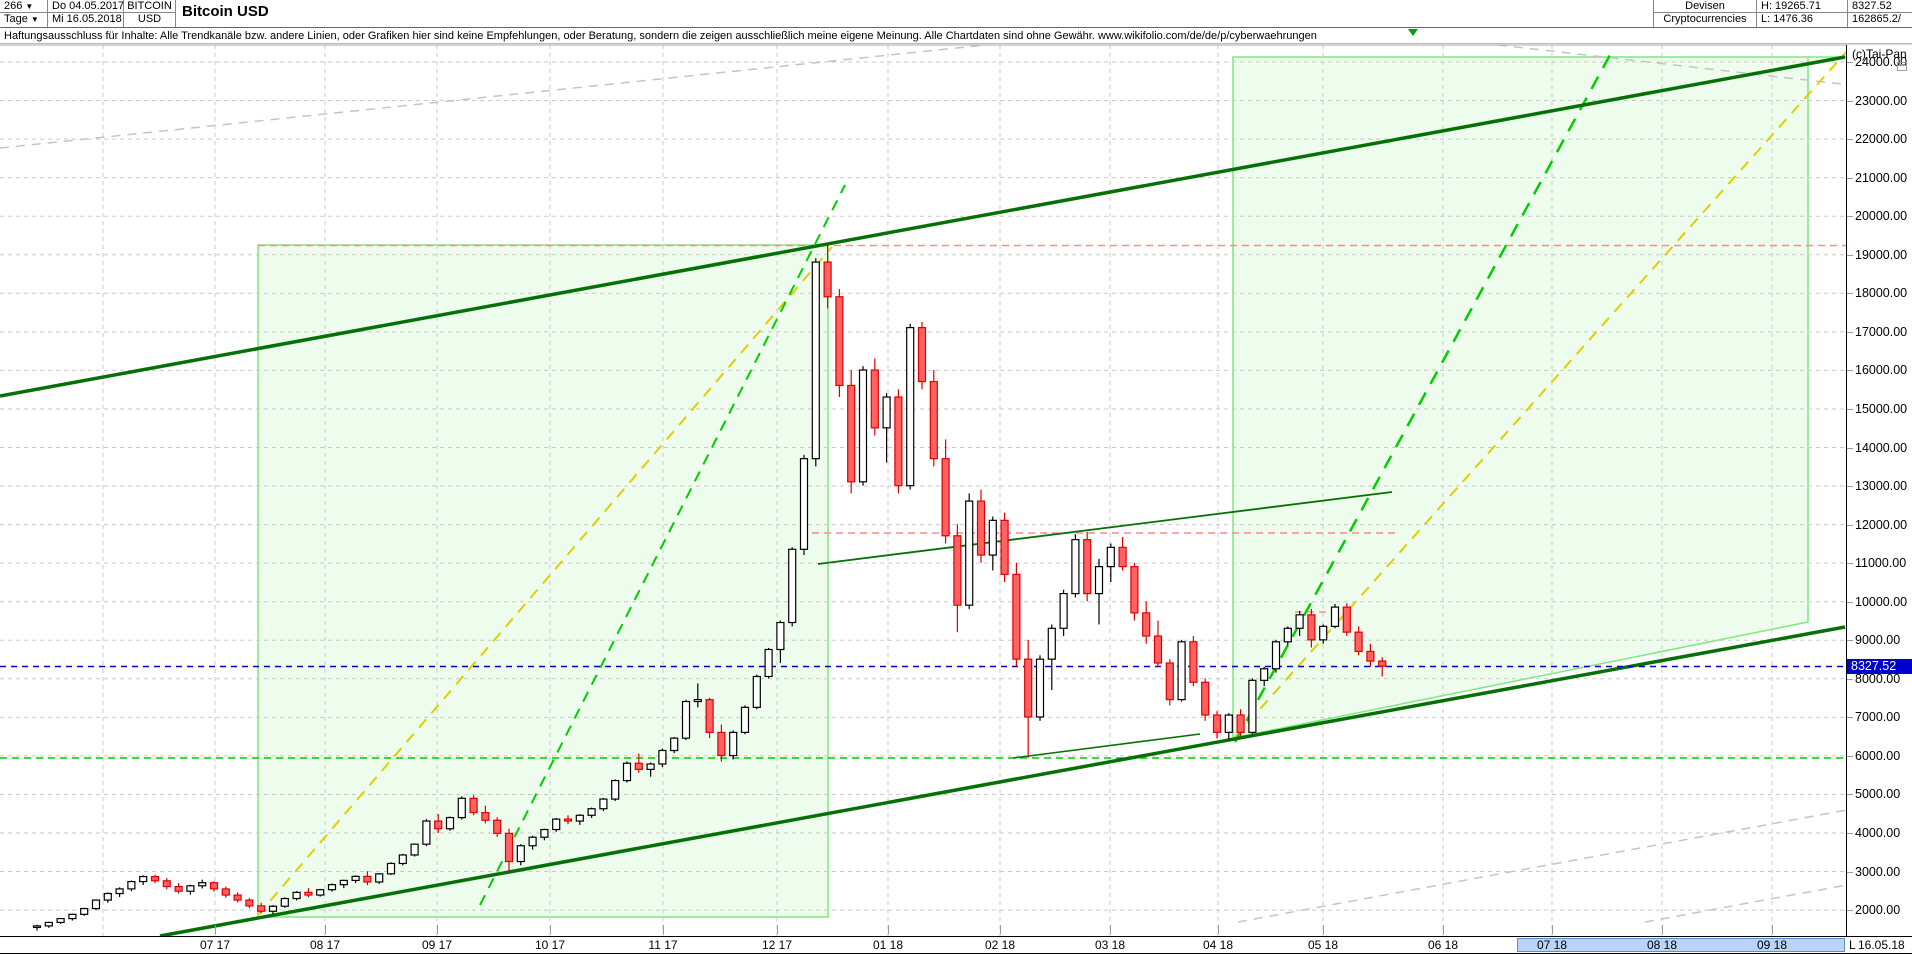  Describe the element at coordinates (1881, 139) in the screenshot. I see `price-scale-label: 22000.00` at that location.